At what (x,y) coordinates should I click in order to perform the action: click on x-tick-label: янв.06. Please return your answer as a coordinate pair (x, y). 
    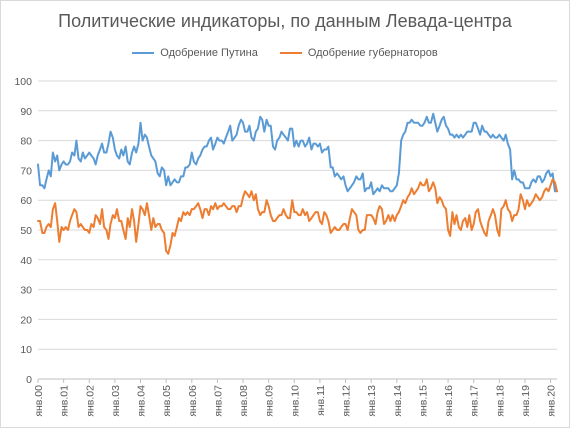
    Looking at the image, I should click on (193, 401).